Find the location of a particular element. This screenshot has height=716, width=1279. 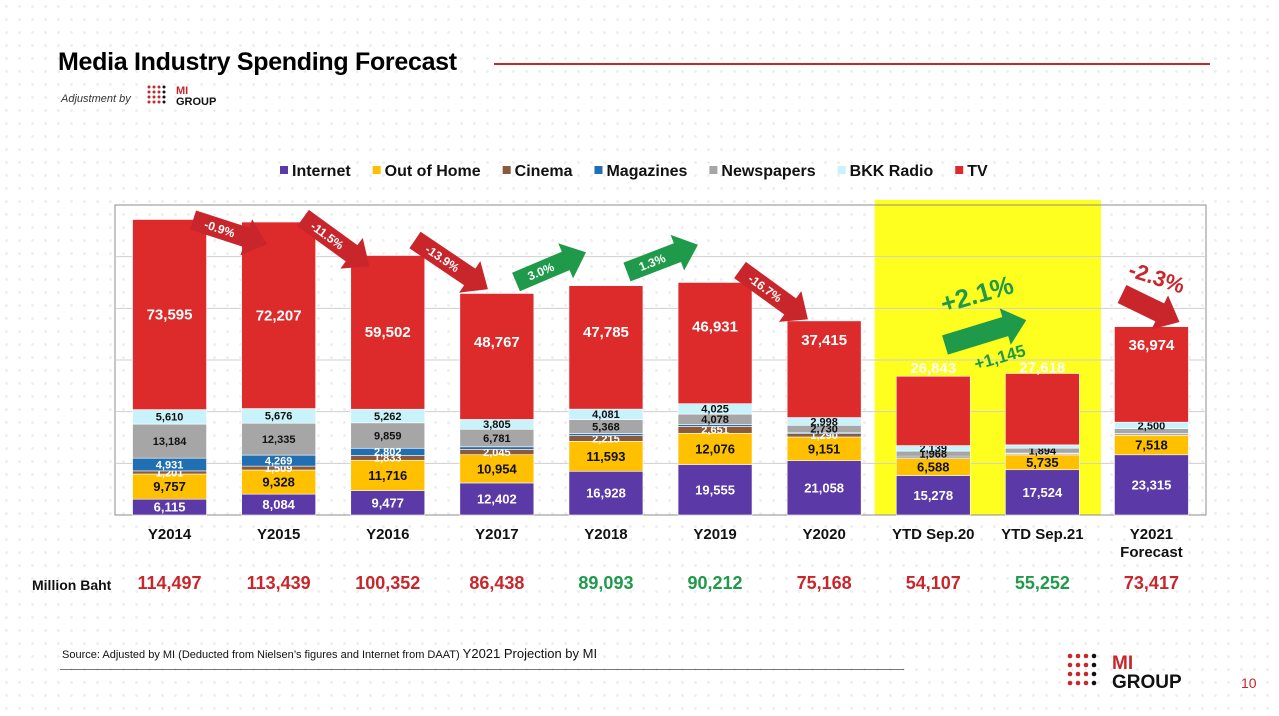

data-label: 23,315 is located at coordinates (1152, 484).